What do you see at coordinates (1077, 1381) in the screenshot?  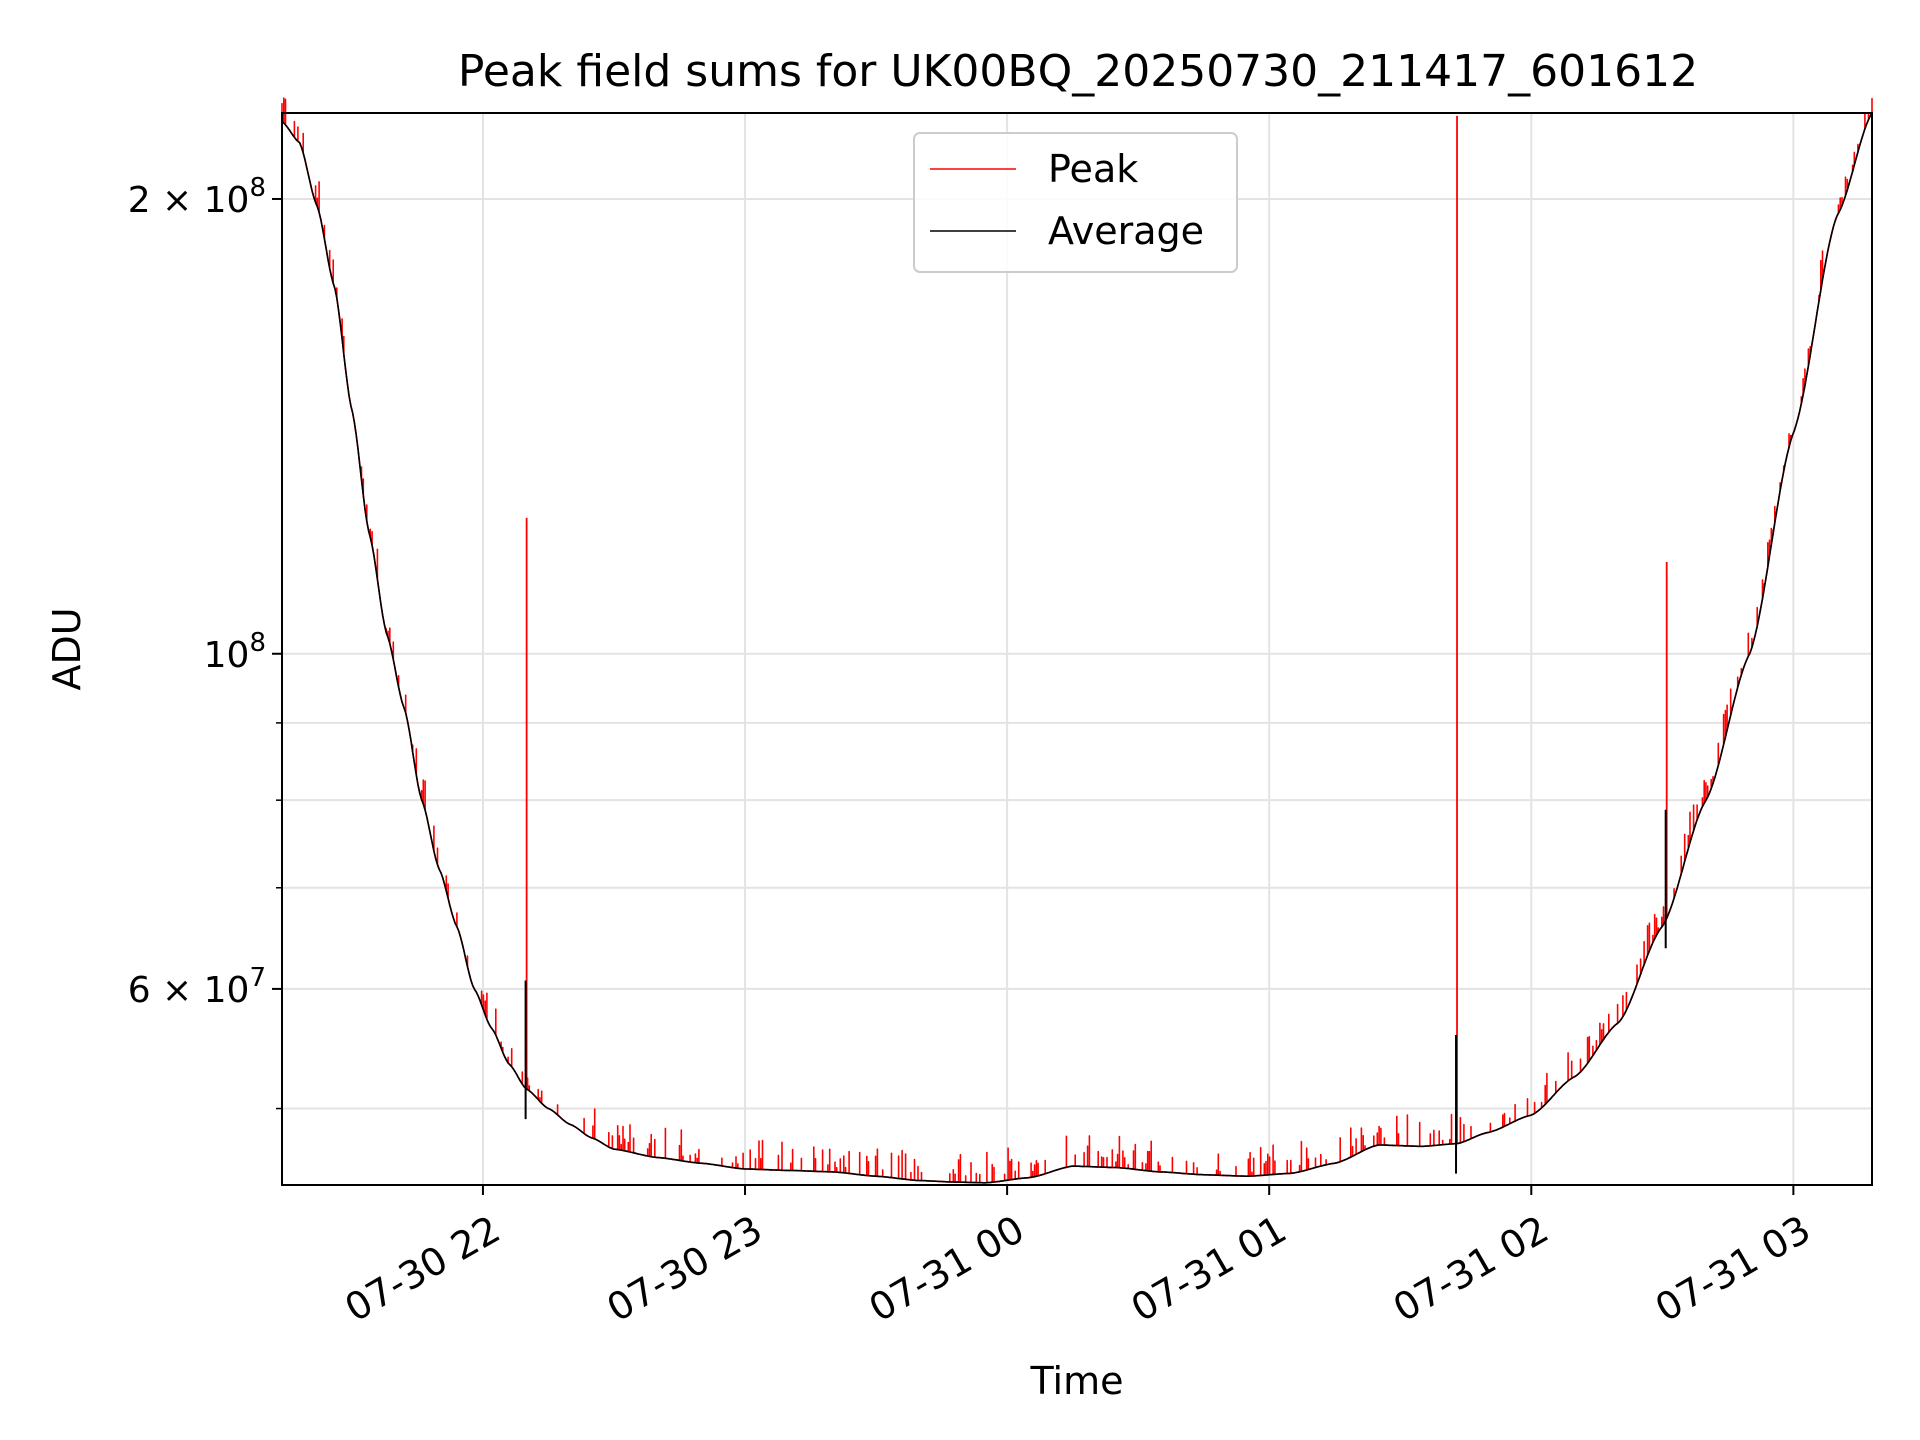 I see `x-axis-label: Time` at bounding box center [1077, 1381].